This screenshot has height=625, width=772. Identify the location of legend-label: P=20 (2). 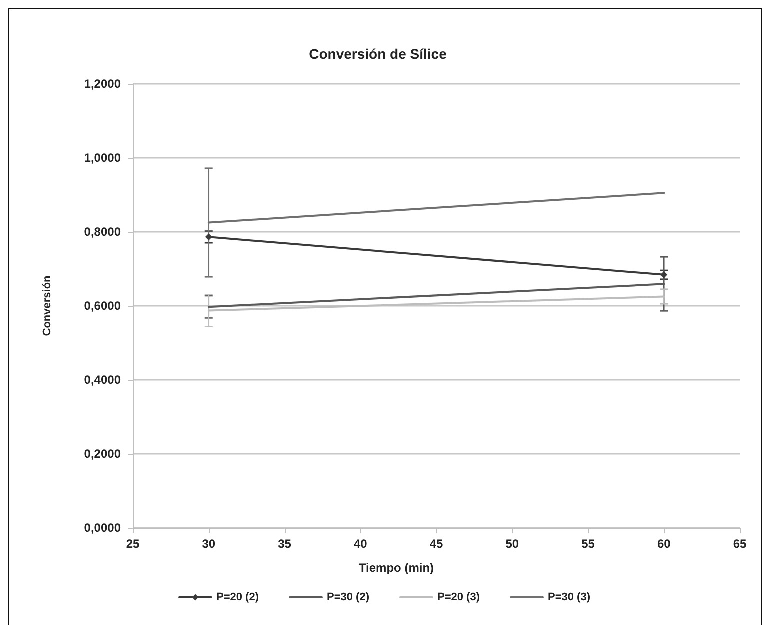
(238, 598).